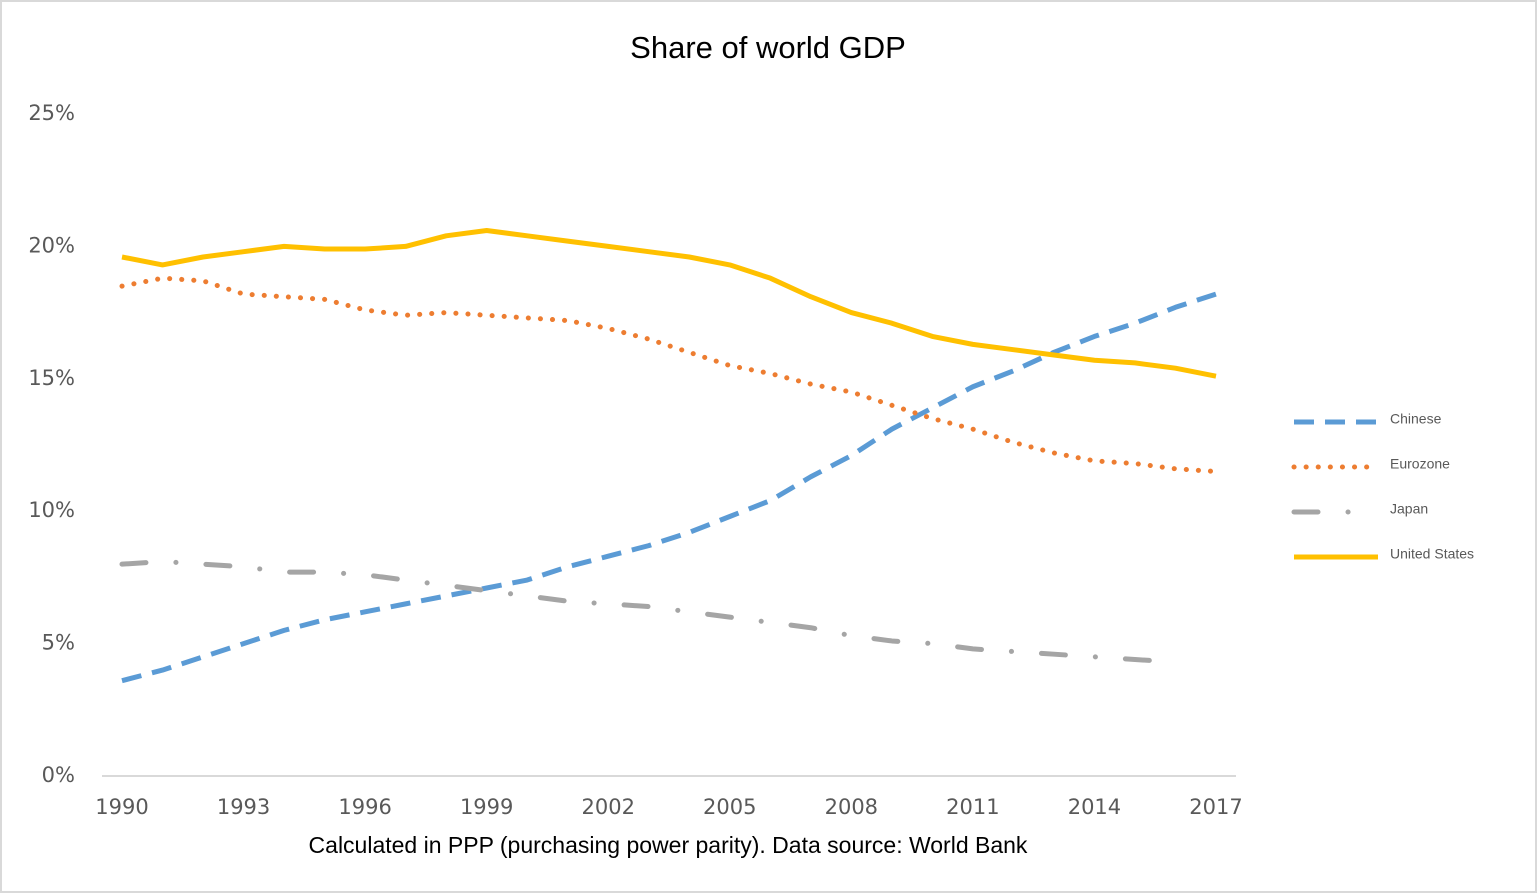 This screenshot has width=1537, height=893. What do you see at coordinates (58, 643) in the screenshot?
I see `y-tick-label: 5%` at bounding box center [58, 643].